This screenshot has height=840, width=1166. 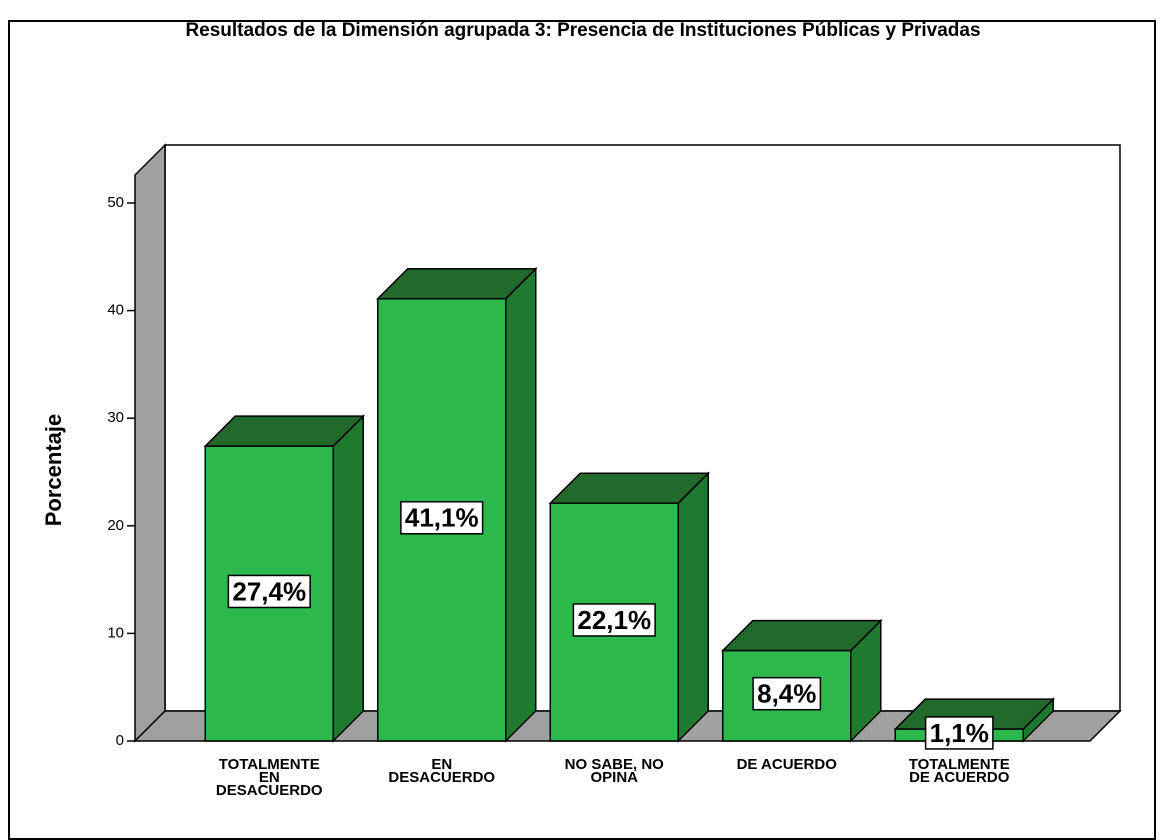 I want to click on value-label: 8,4%, so click(x=786, y=694).